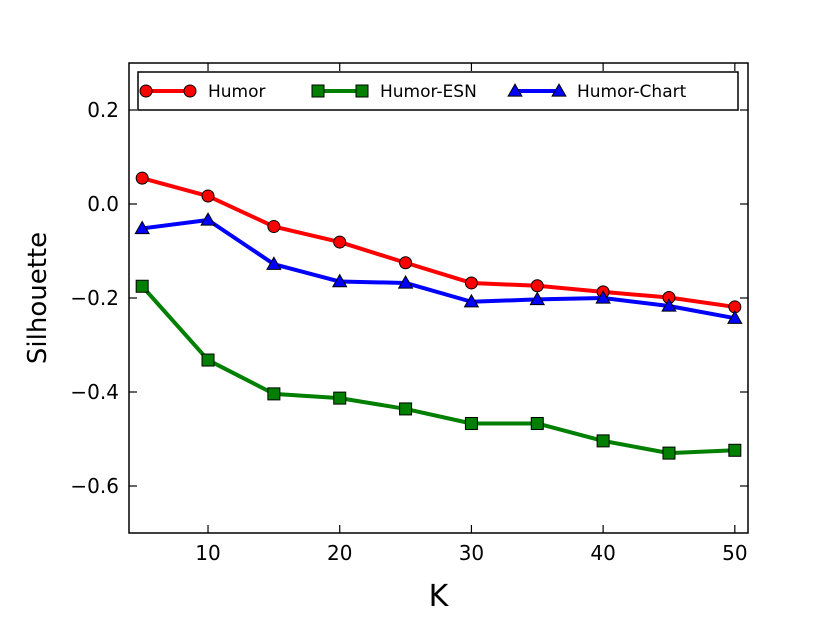 The width and height of the screenshot is (831, 629). I want to click on legend-label: Humor, so click(237, 92).